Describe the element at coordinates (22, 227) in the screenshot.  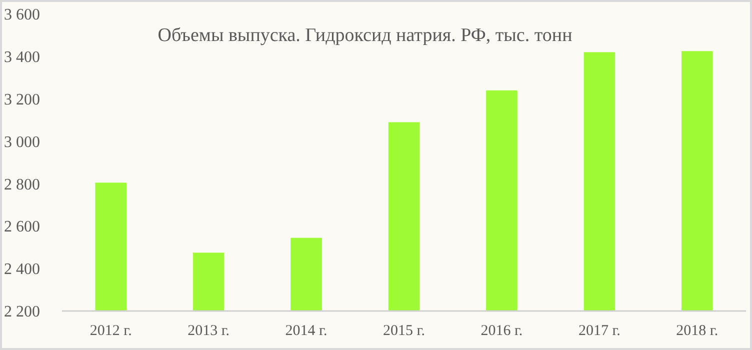
I see `y-tick-label: 2 600` at that location.